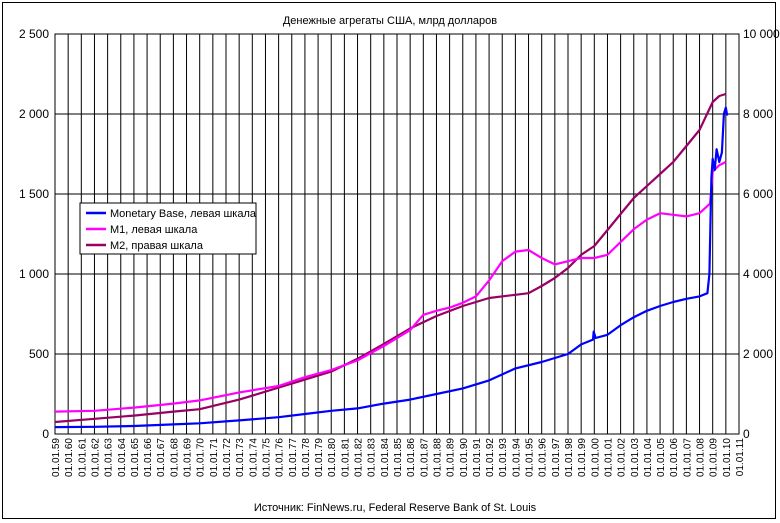 Image resolution: width=780 pixels, height=523 pixels. Describe the element at coordinates (385, 457) in the screenshot. I see `x-tick-label: 01.01.84` at that location.